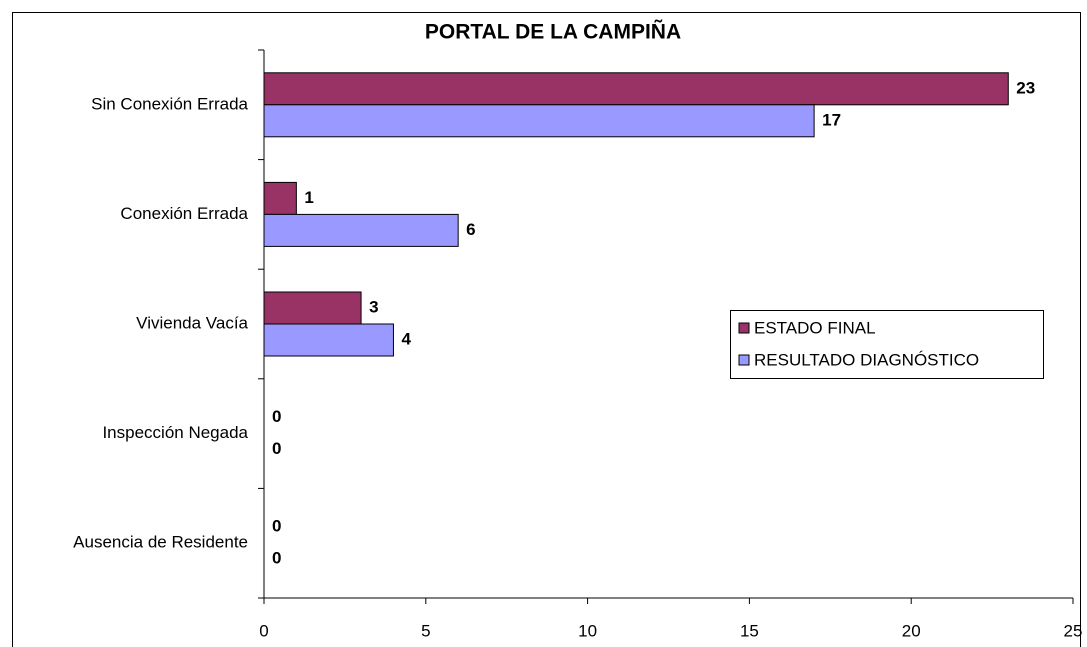 This screenshot has width=1087, height=647. I want to click on x-tick-label: 15, so click(749, 630).